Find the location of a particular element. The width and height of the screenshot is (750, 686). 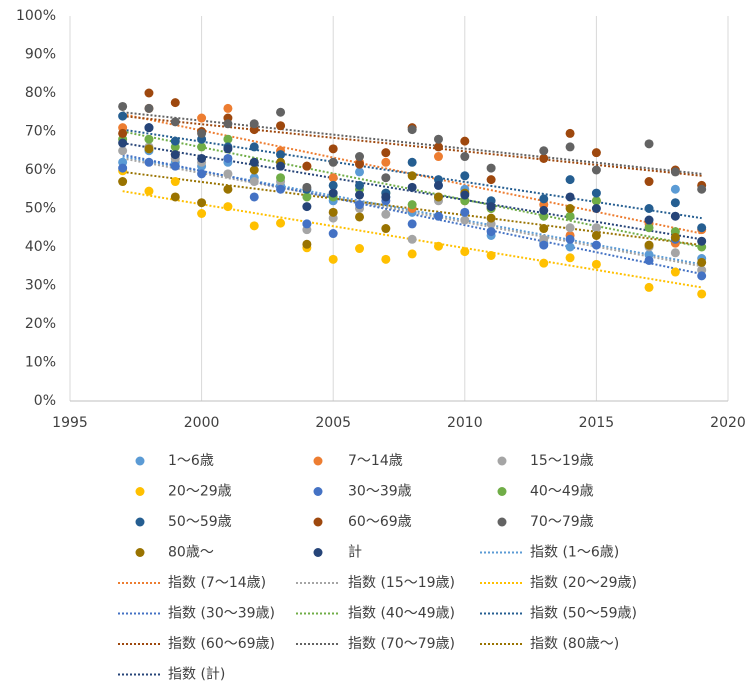

x-tick-label: 2010 is located at coordinates (465, 423).